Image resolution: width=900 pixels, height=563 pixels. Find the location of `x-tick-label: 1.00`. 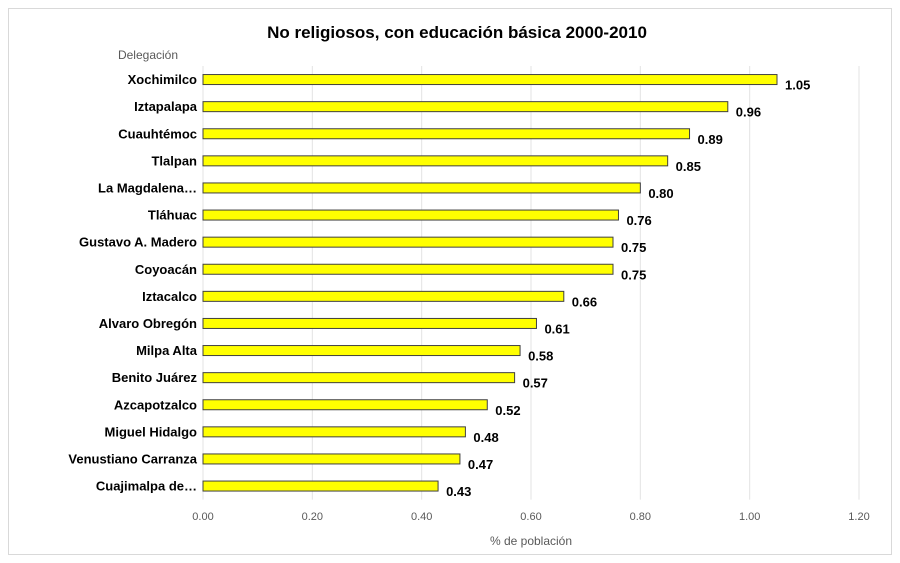

x-tick-label: 1.00 is located at coordinates (749, 517).